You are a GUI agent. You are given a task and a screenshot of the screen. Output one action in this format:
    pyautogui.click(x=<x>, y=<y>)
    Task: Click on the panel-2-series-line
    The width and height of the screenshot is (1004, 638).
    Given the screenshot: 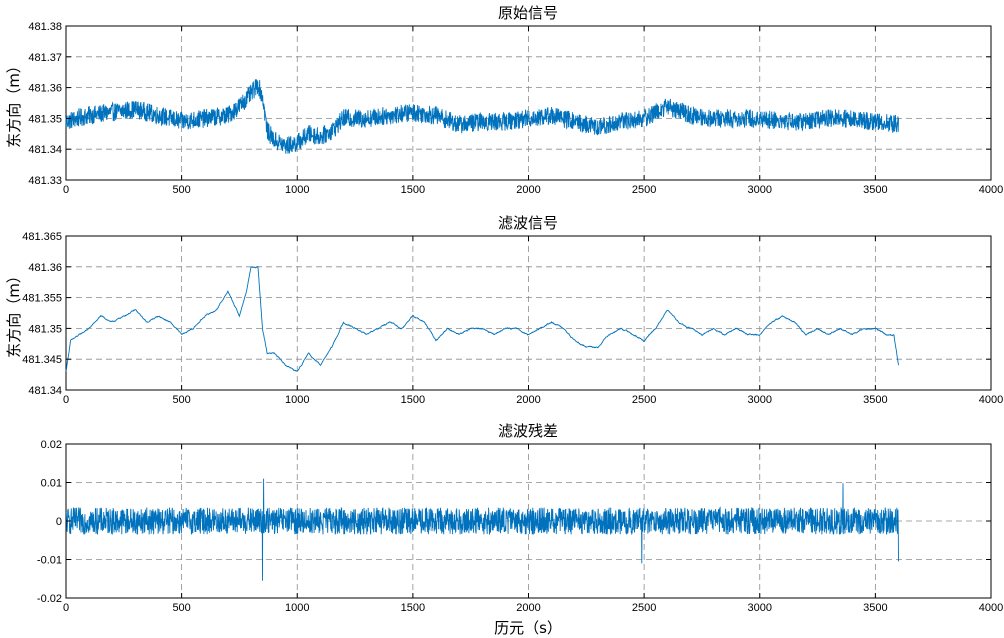 What is the action you would take?
    pyautogui.click(x=482, y=319)
    